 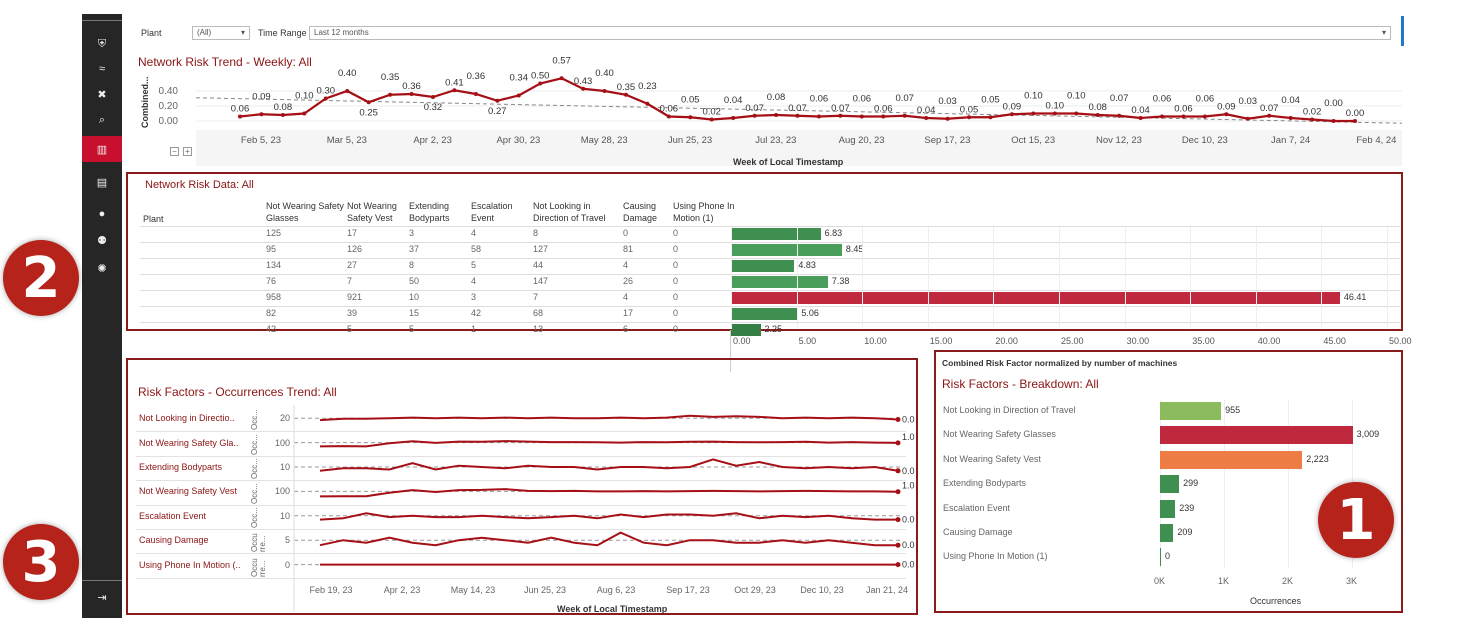 What do you see at coordinates (583, 81) in the screenshot?
I see `data-label: 0.43` at bounding box center [583, 81].